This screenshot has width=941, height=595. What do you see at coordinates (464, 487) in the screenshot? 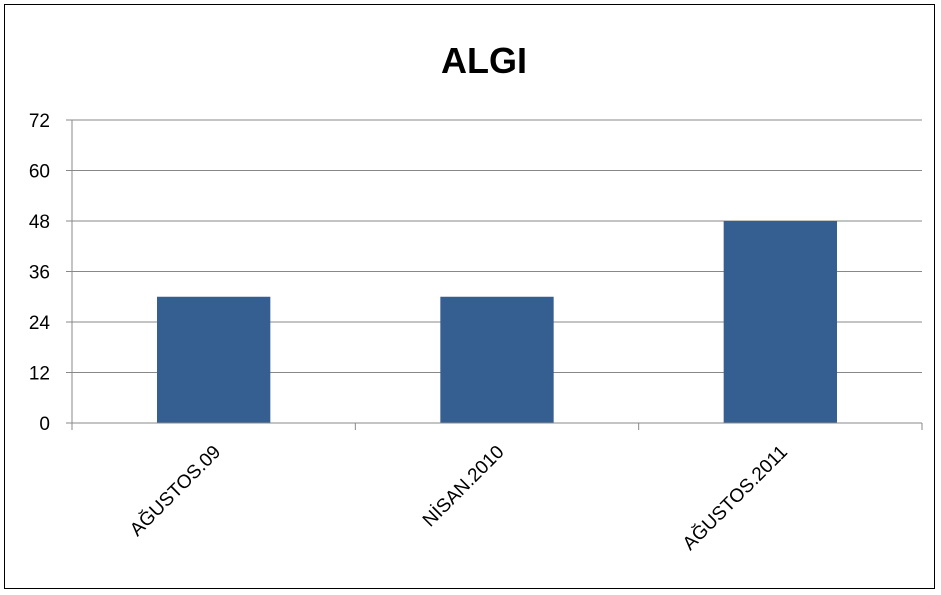
I see `x-tick-label: NİSAN.2010` at bounding box center [464, 487].